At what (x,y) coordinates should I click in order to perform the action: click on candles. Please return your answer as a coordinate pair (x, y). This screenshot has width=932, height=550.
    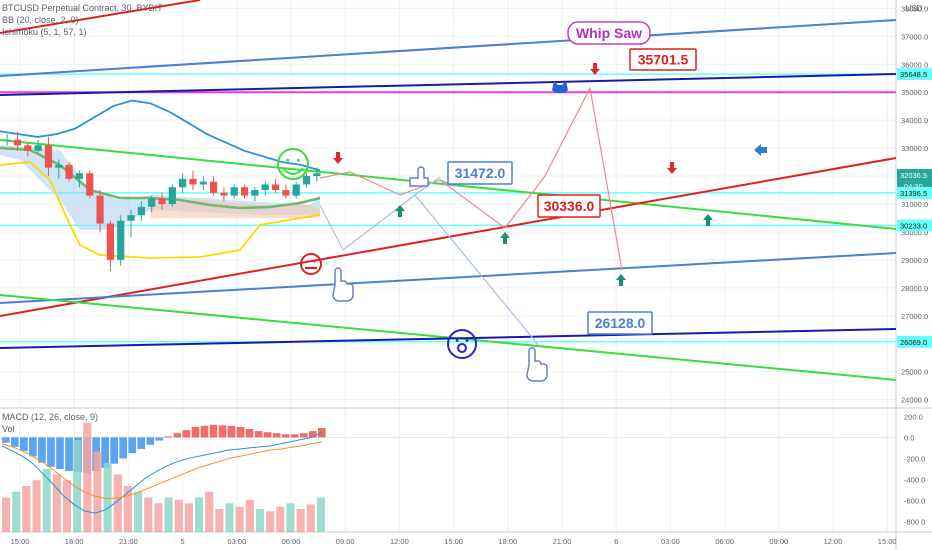
    Looking at the image, I should click on (162, 201).